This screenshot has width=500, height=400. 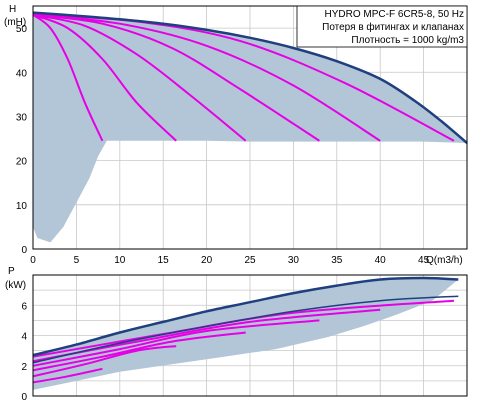 What do you see at coordinates (394, 14) in the screenshot?
I see `pump-model-label: HYDRO MPC-F 6CR5-8, 50 Hz` at bounding box center [394, 14].